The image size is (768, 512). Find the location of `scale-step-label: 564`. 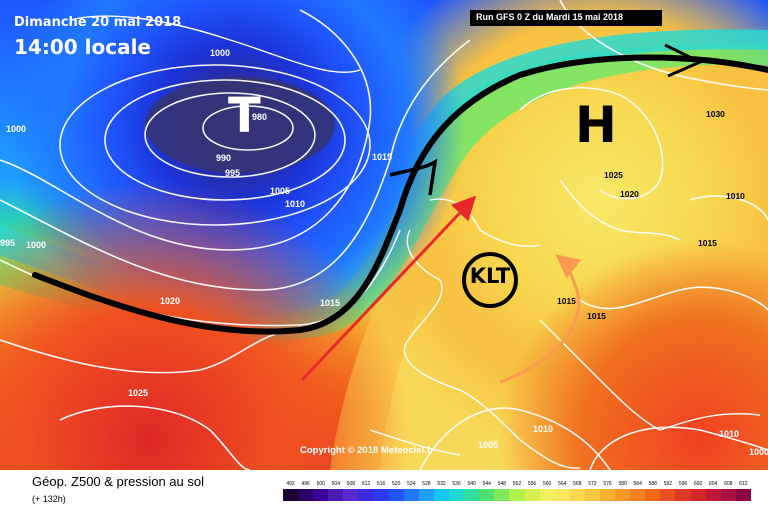

scale-step-label: 564 is located at coordinates (562, 484).